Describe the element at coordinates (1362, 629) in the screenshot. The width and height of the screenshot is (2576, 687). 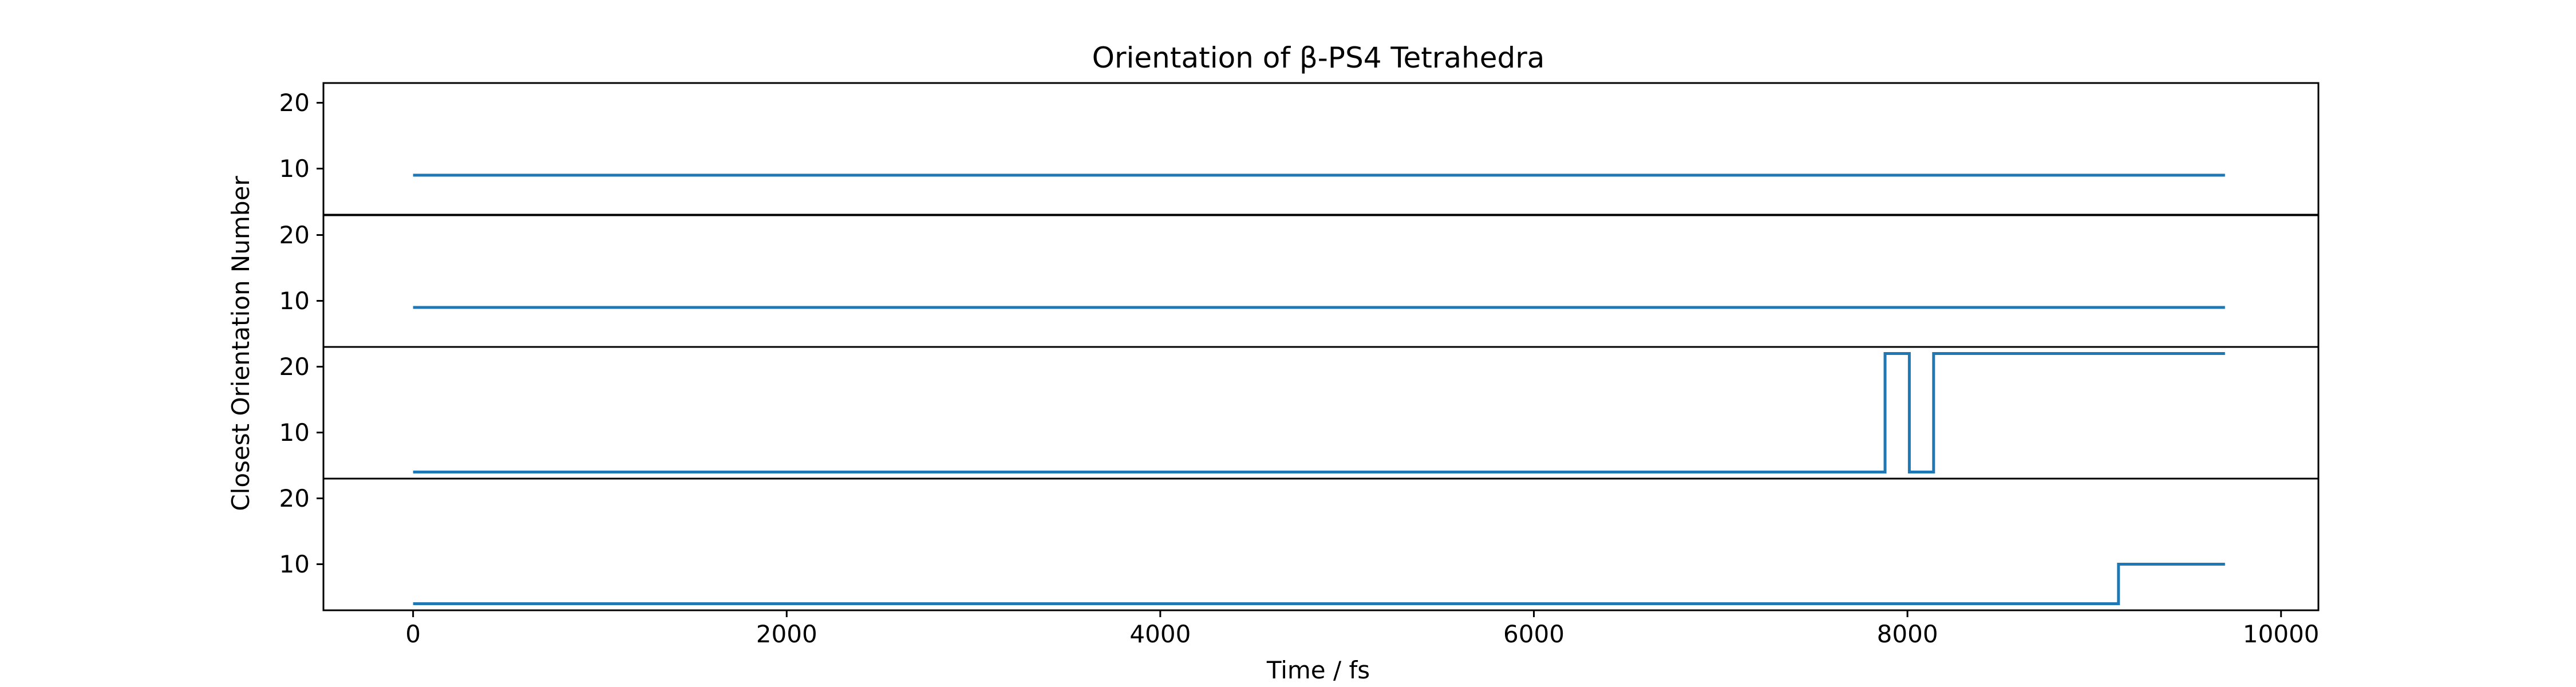
I see `x-axis: 0 2000 4000 6000 8000 10000` at that location.